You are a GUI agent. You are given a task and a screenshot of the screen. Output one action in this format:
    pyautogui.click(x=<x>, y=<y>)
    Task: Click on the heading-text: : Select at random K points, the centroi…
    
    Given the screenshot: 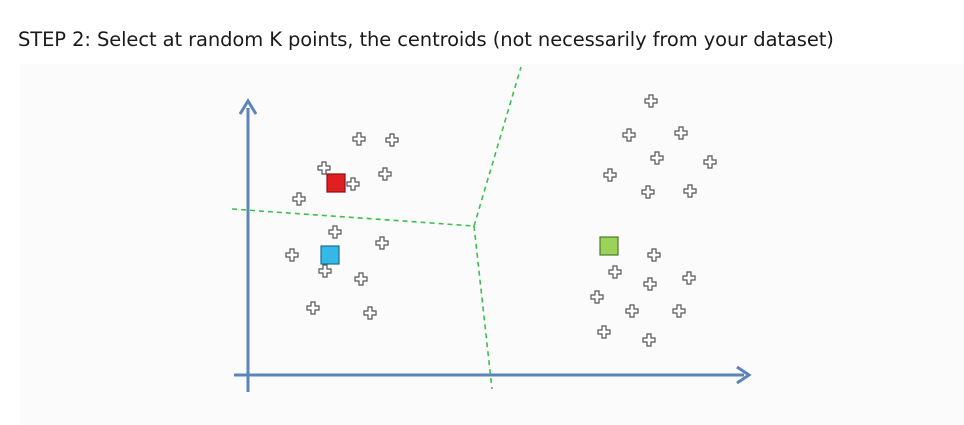 What is the action you would take?
    pyautogui.click(x=459, y=39)
    